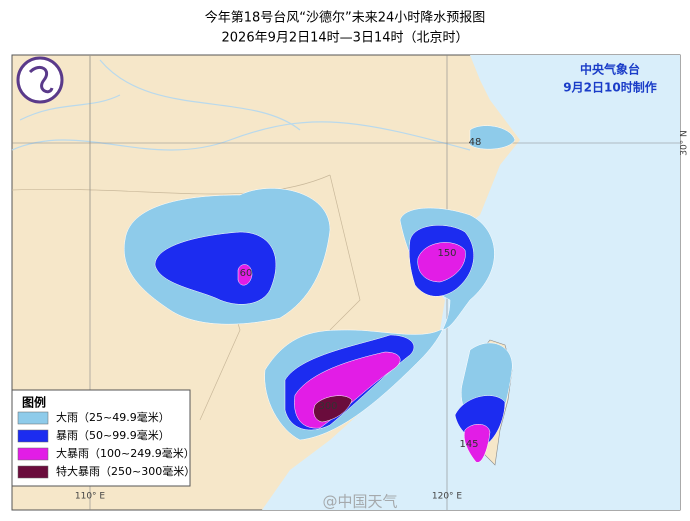 The image size is (690, 521). What do you see at coordinates (113, 417) in the screenshot?
I see `legend-label: 大雨（25~49.9毫米）` at bounding box center [113, 417].